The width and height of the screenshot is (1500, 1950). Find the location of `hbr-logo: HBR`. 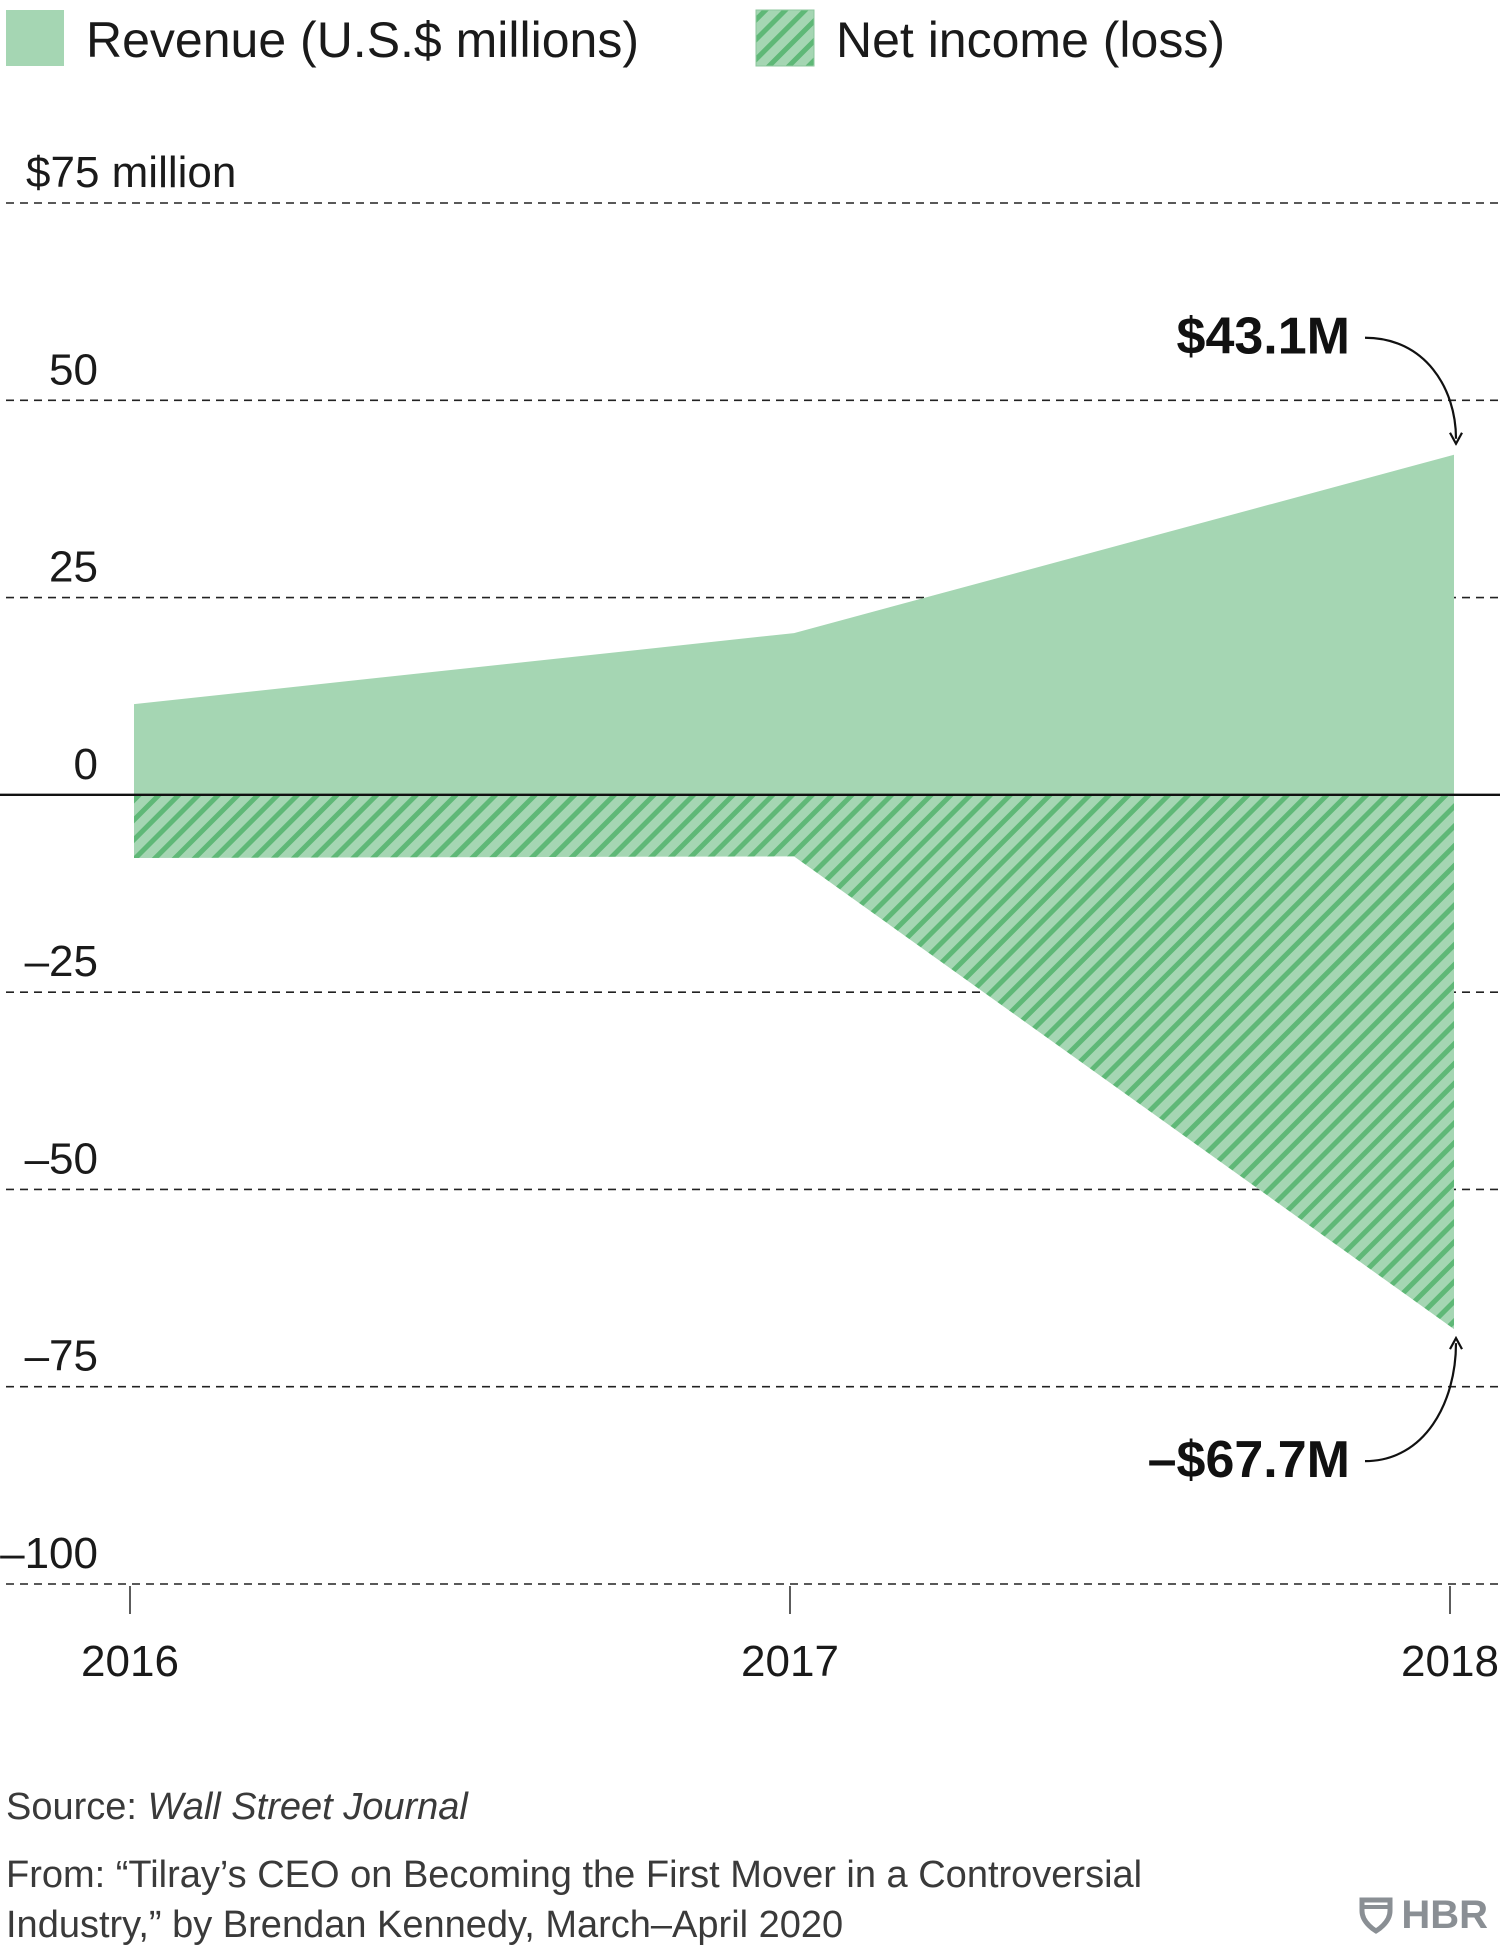

hbr-logo: HBR is located at coordinates (1423, 1915).